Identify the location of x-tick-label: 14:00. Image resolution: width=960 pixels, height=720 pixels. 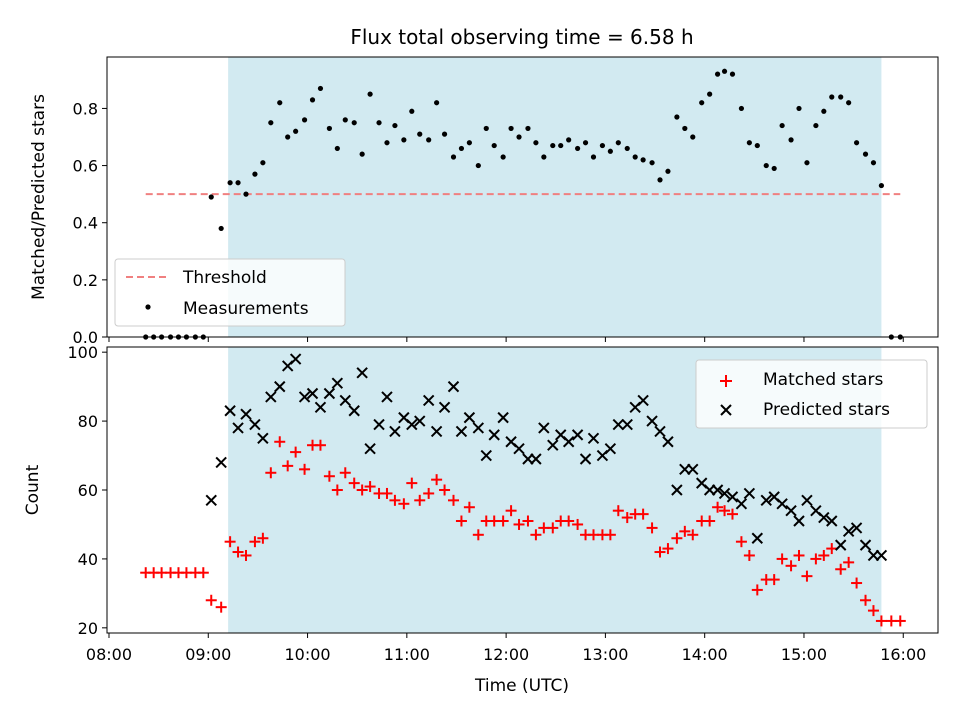
(705, 654).